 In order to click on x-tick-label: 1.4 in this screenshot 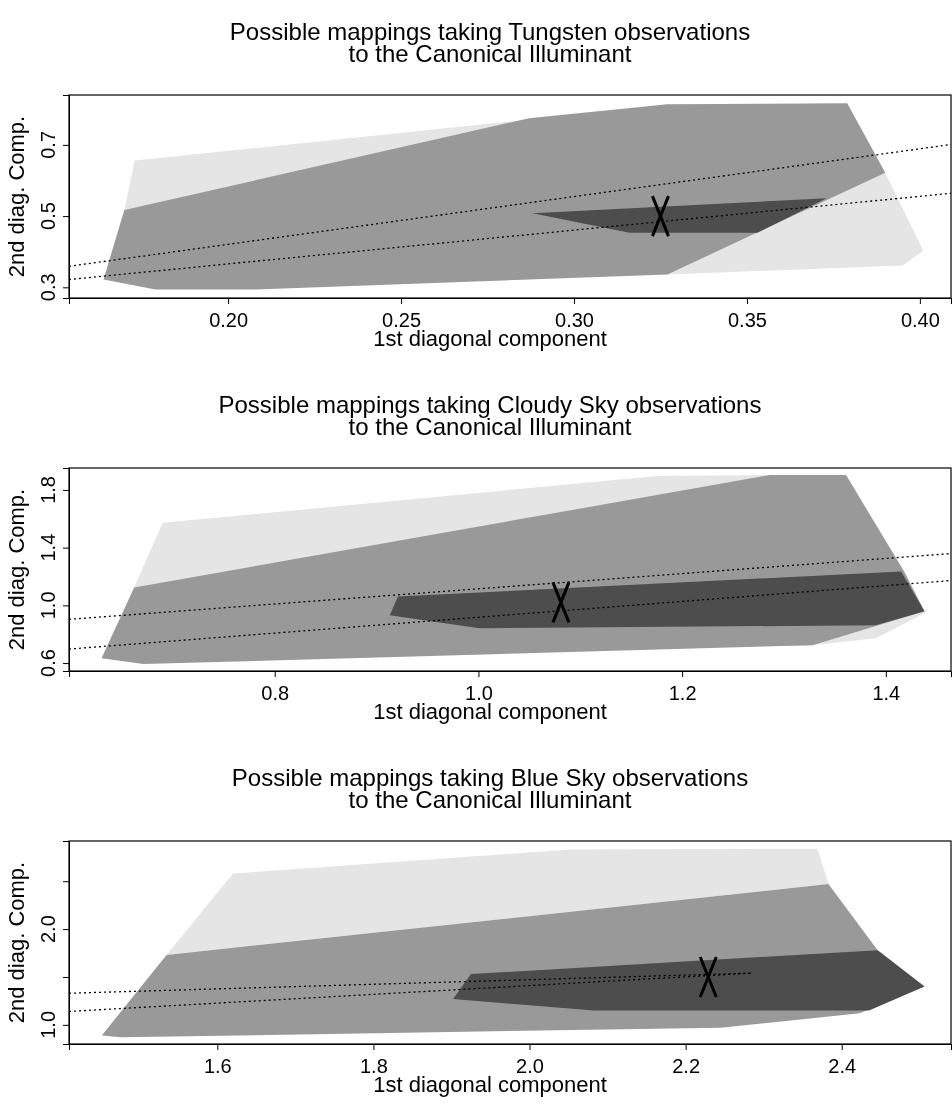, I will do `click(886, 693)`.